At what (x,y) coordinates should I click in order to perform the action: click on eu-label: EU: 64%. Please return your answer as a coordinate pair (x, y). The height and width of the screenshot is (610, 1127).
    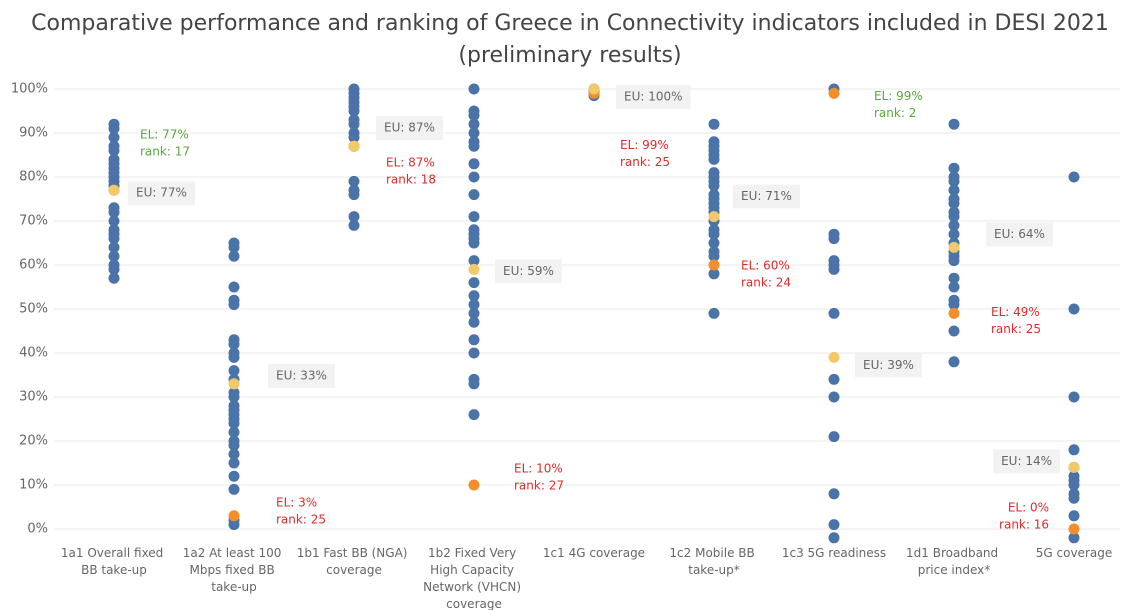
    Looking at the image, I should click on (1019, 234).